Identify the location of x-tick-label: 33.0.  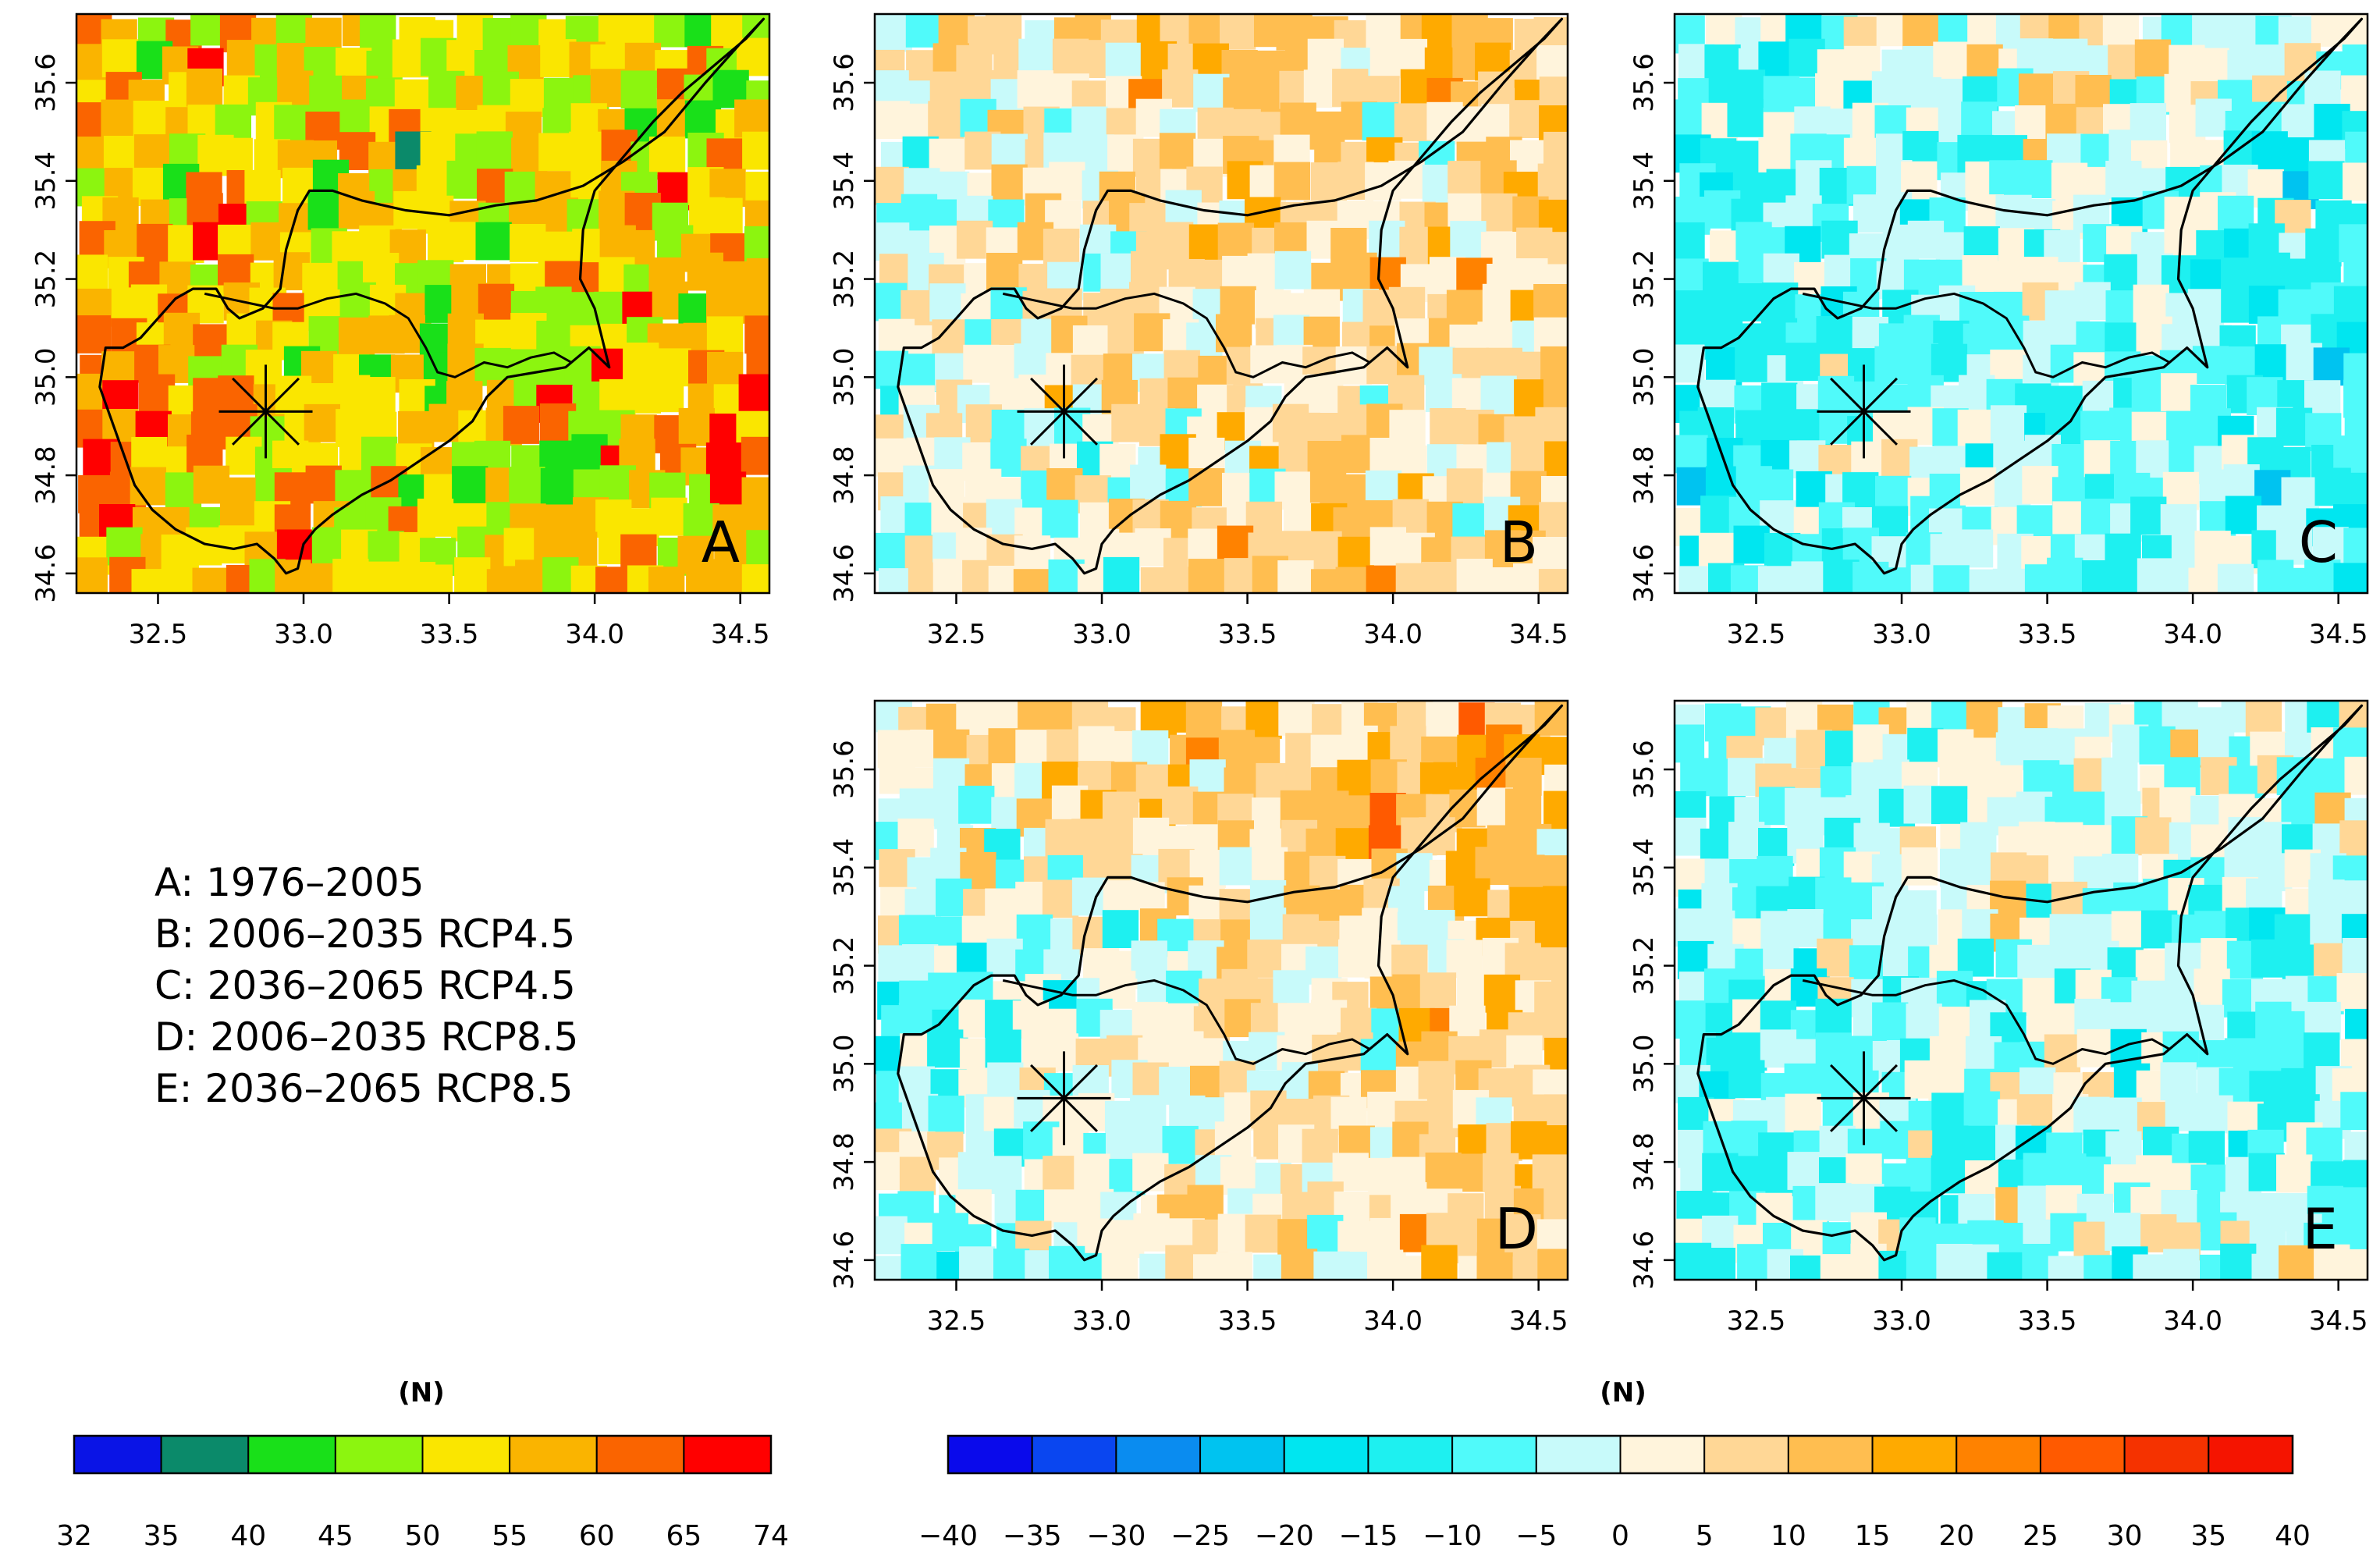
(1901, 1321).